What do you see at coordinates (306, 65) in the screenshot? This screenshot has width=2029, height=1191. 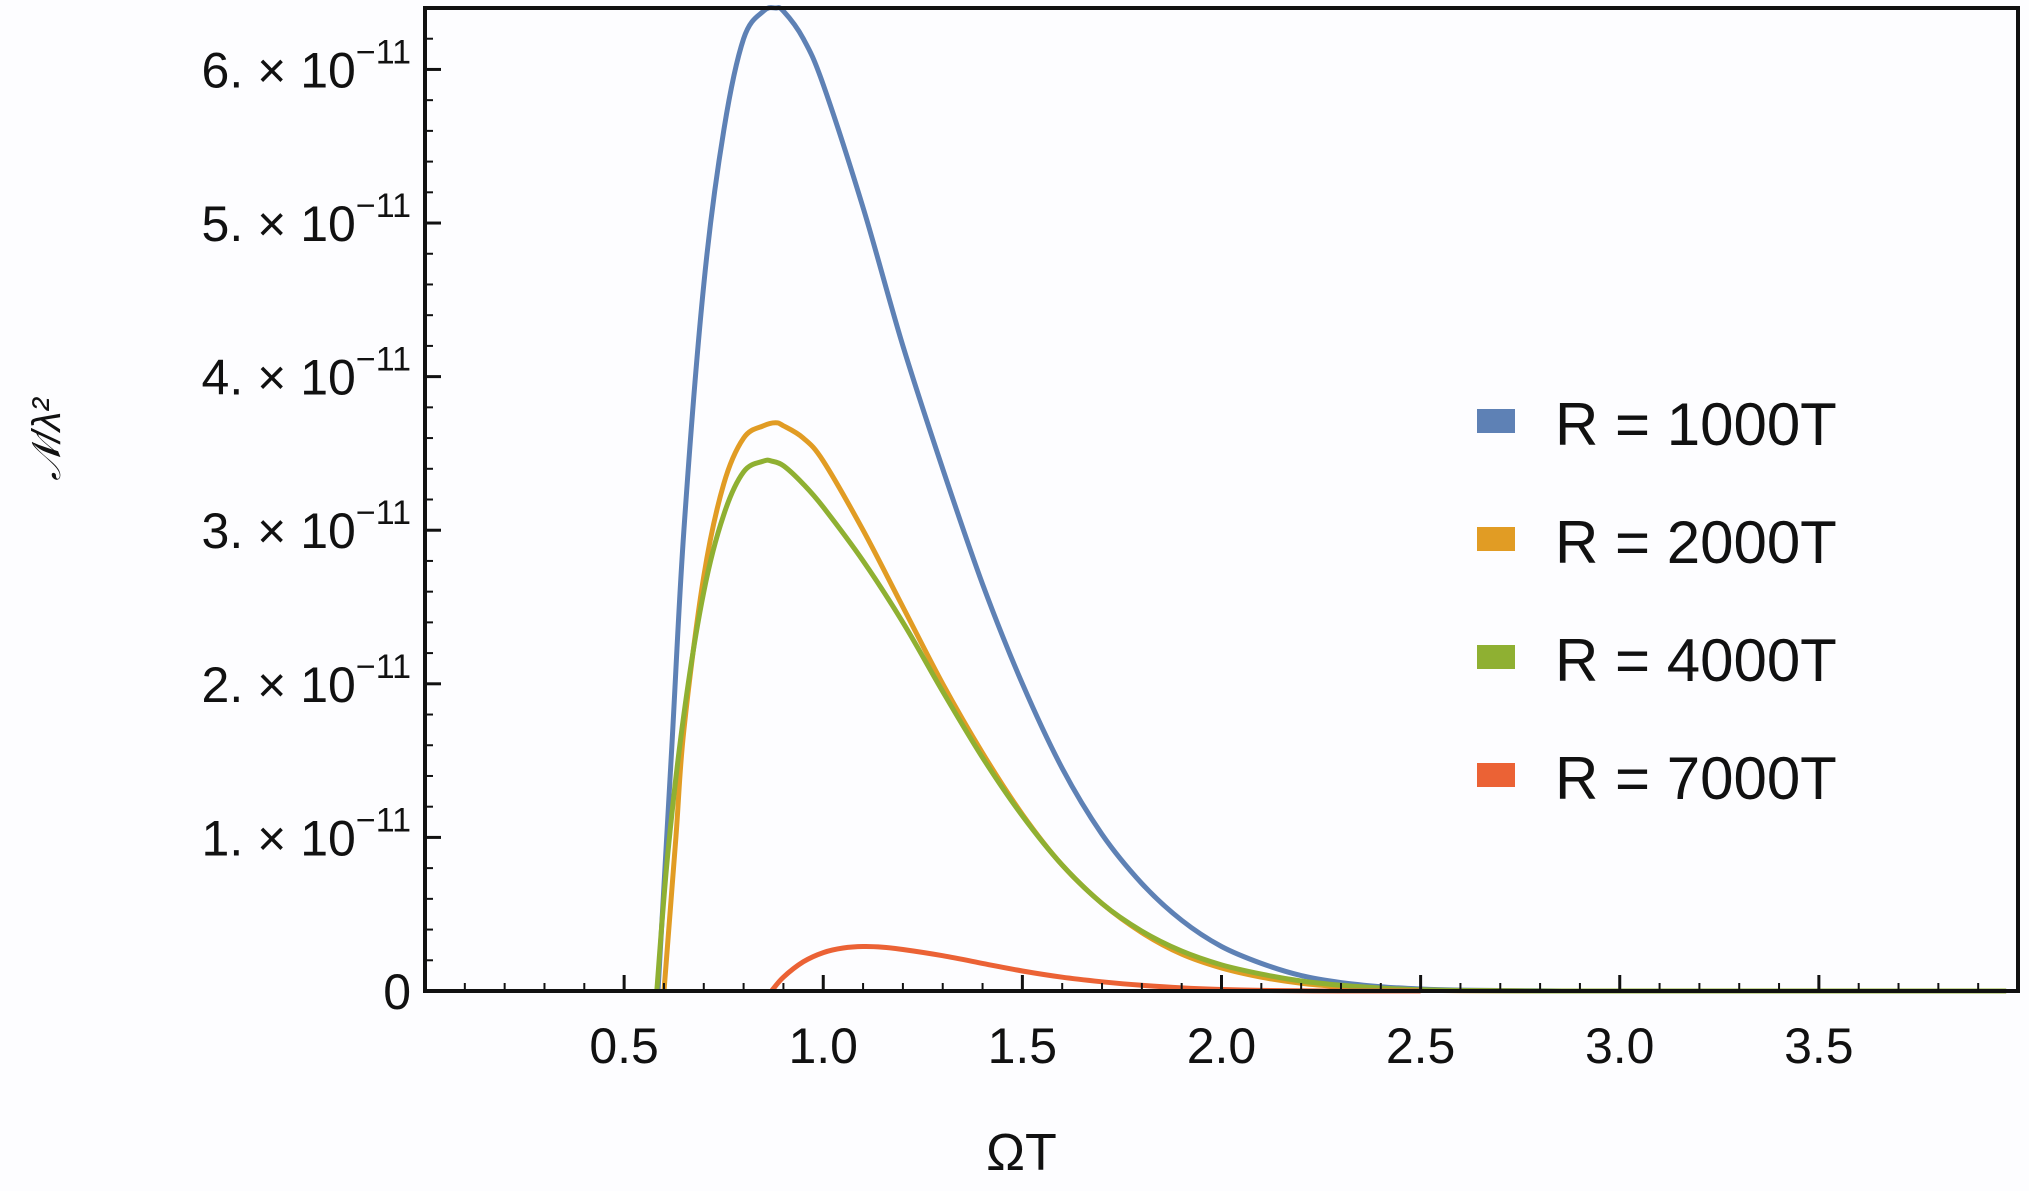 I see `y-tick-label: 6. × 10−11` at bounding box center [306, 65].